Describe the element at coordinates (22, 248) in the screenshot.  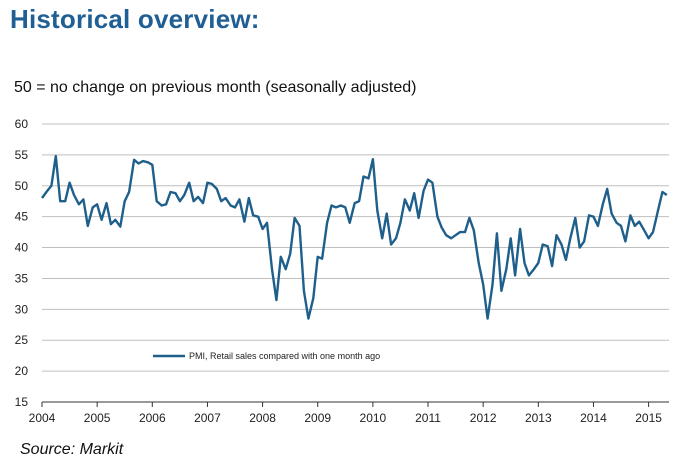
I see `y-tick-label: 40` at that location.